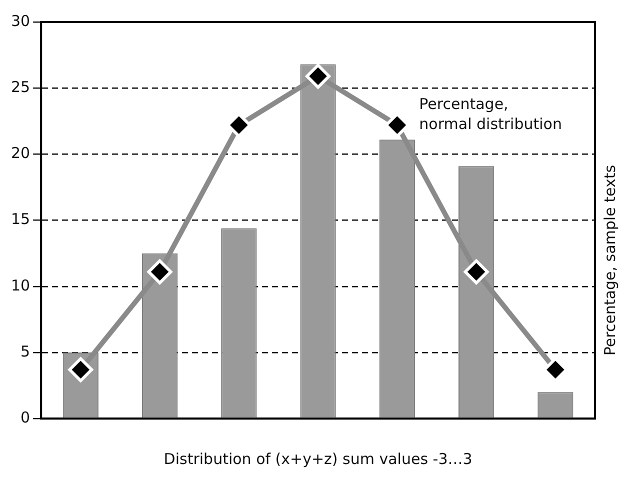 The height and width of the screenshot is (481, 629). What do you see at coordinates (20, 153) in the screenshot?
I see `y-tick-label: 20` at bounding box center [20, 153].